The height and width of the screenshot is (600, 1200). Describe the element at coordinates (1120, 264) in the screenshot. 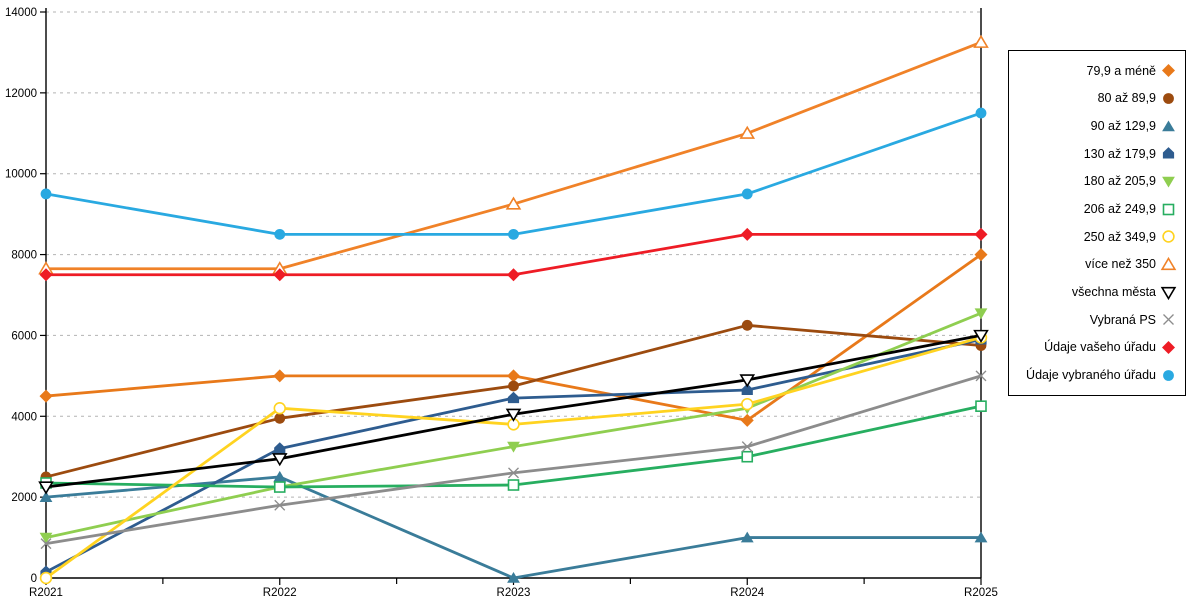

I see `legend-label: více než 350` at that location.